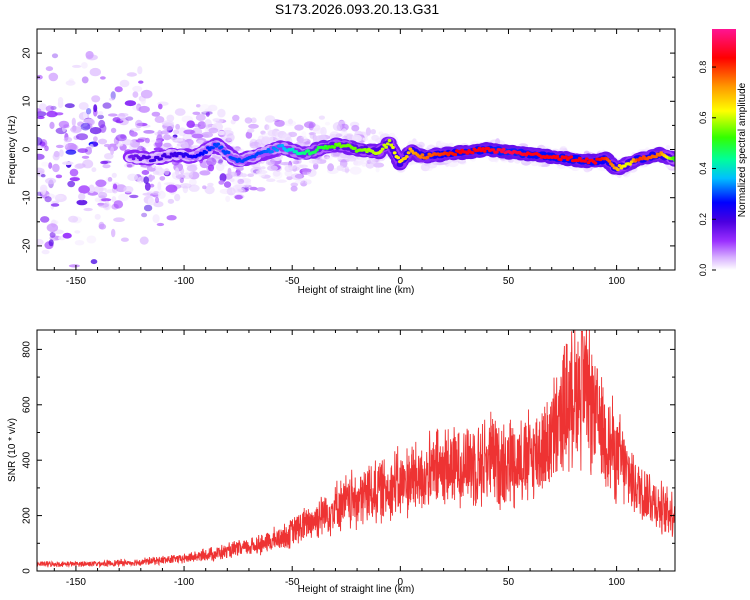  I want to click on colorbar-gradient, so click(724, 149).